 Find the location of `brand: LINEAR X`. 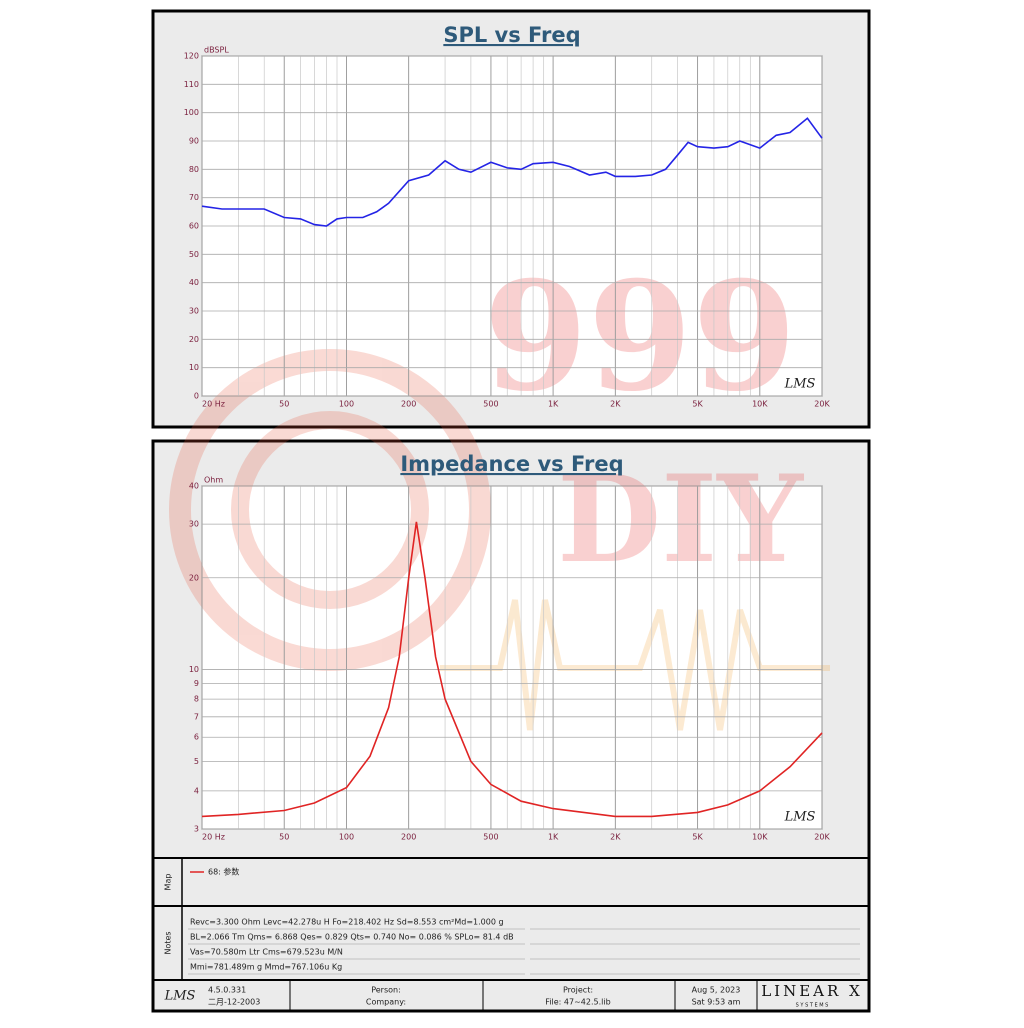

brand: LINEAR X is located at coordinates (812, 991).